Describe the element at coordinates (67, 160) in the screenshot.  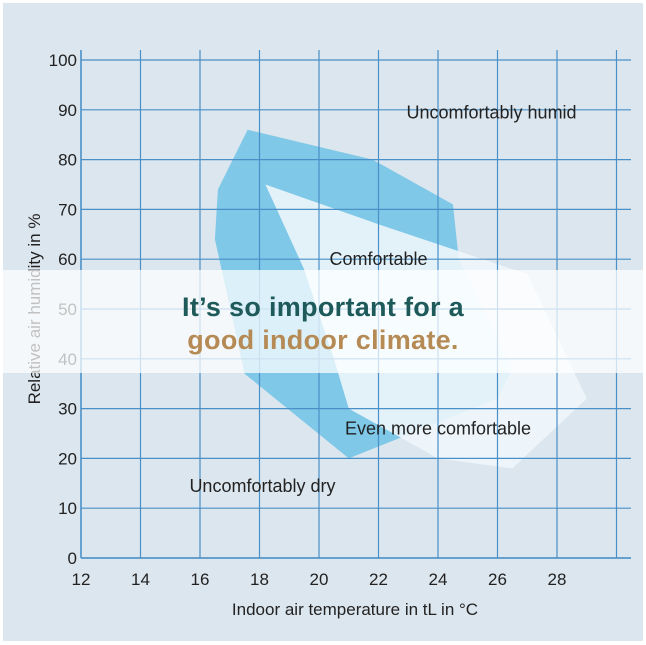
I see `y-tick-label: 80` at that location.